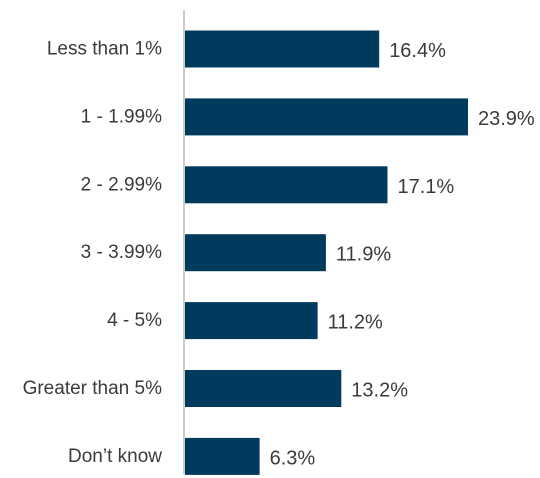  Describe the element at coordinates (363, 255) in the screenshot. I see `value-label: 11.9%` at that location.